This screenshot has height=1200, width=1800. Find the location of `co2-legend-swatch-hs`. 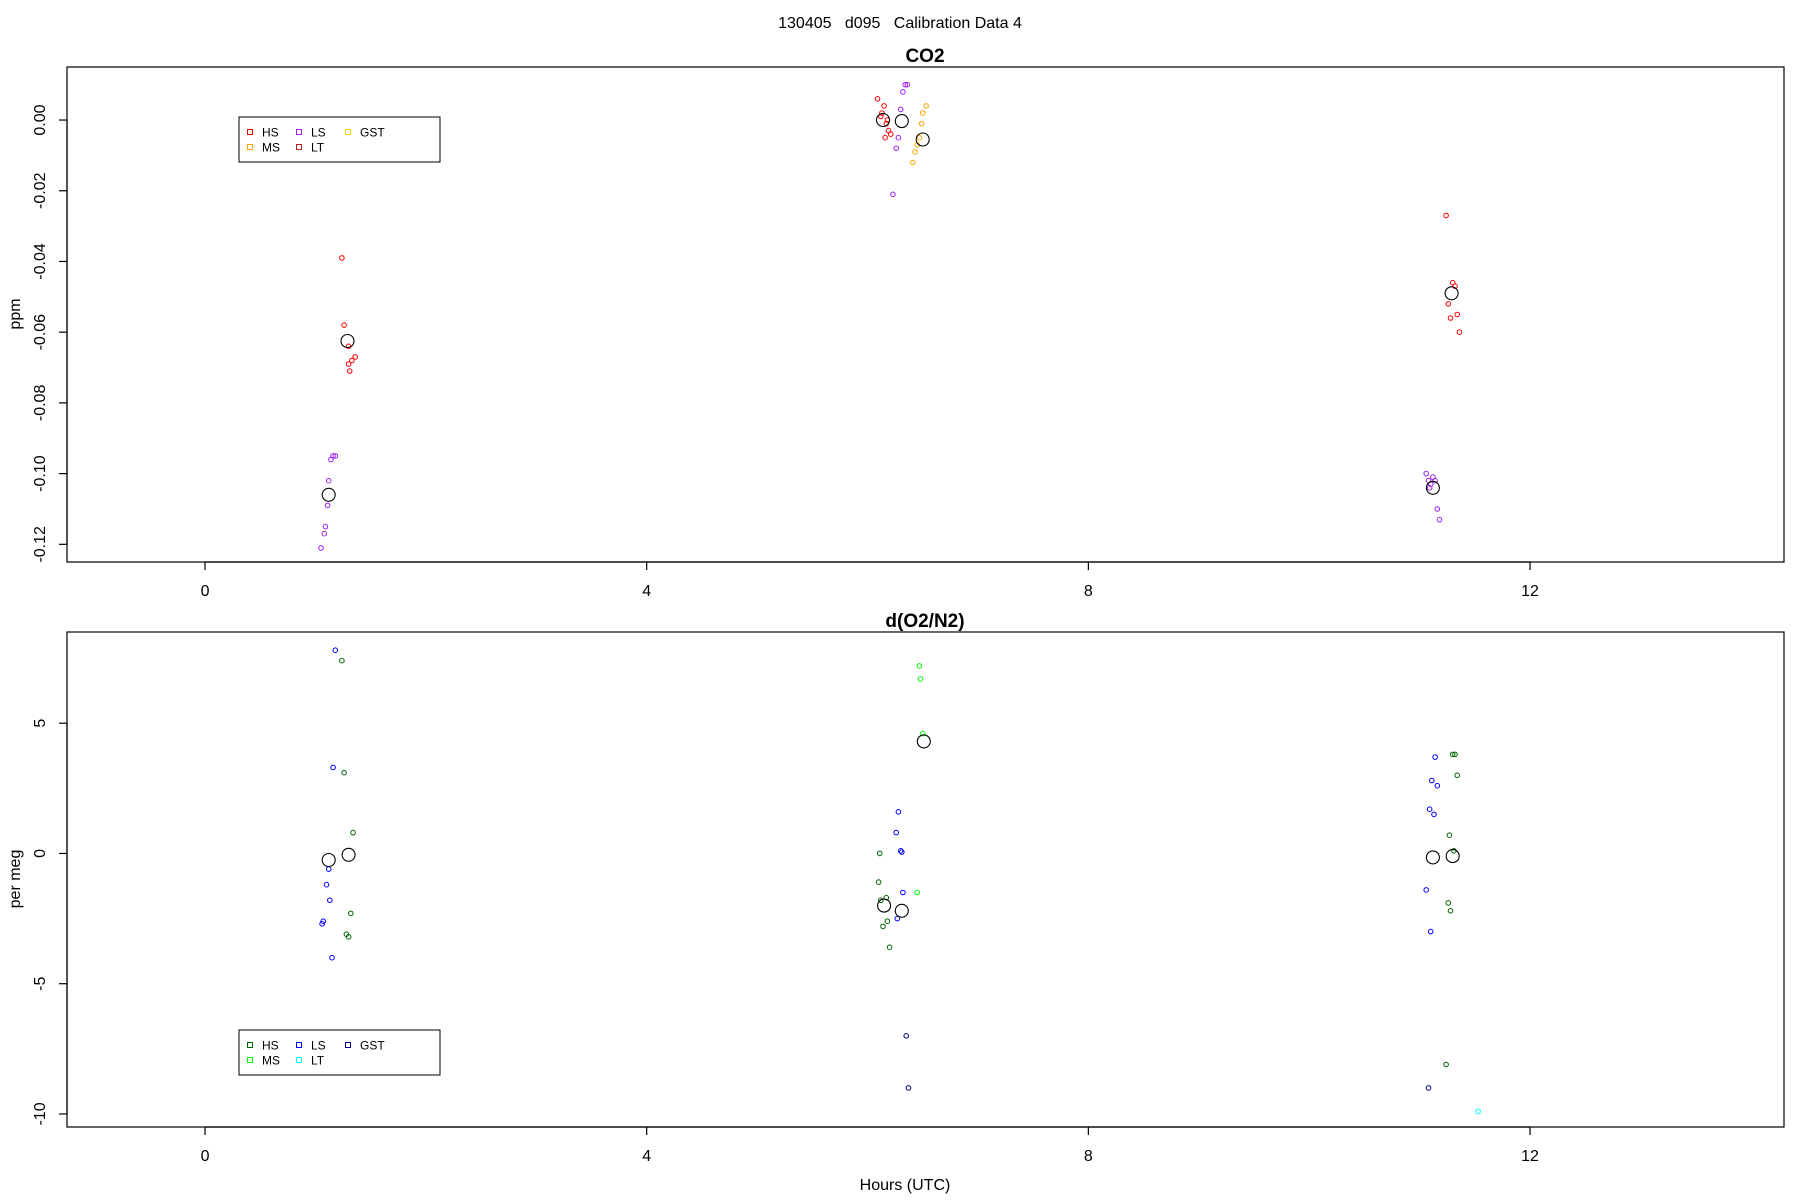

co2-legend-swatch-hs is located at coordinates (250, 132).